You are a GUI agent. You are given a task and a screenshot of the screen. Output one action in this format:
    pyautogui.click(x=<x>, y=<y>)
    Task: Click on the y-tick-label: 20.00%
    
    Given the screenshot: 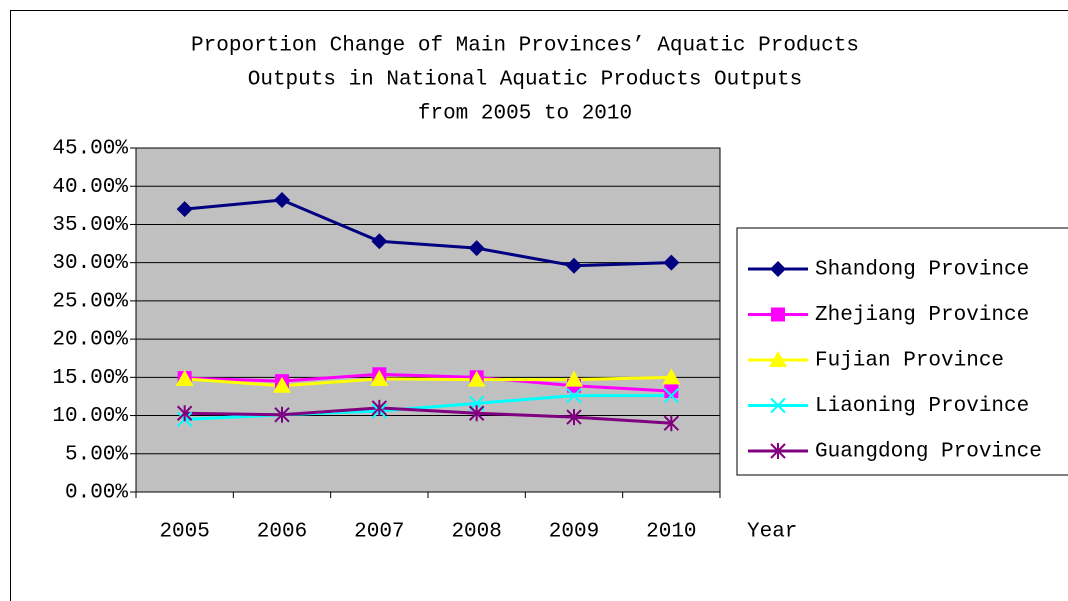 What is the action you would take?
    pyautogui.click(x=90, y=340)
    